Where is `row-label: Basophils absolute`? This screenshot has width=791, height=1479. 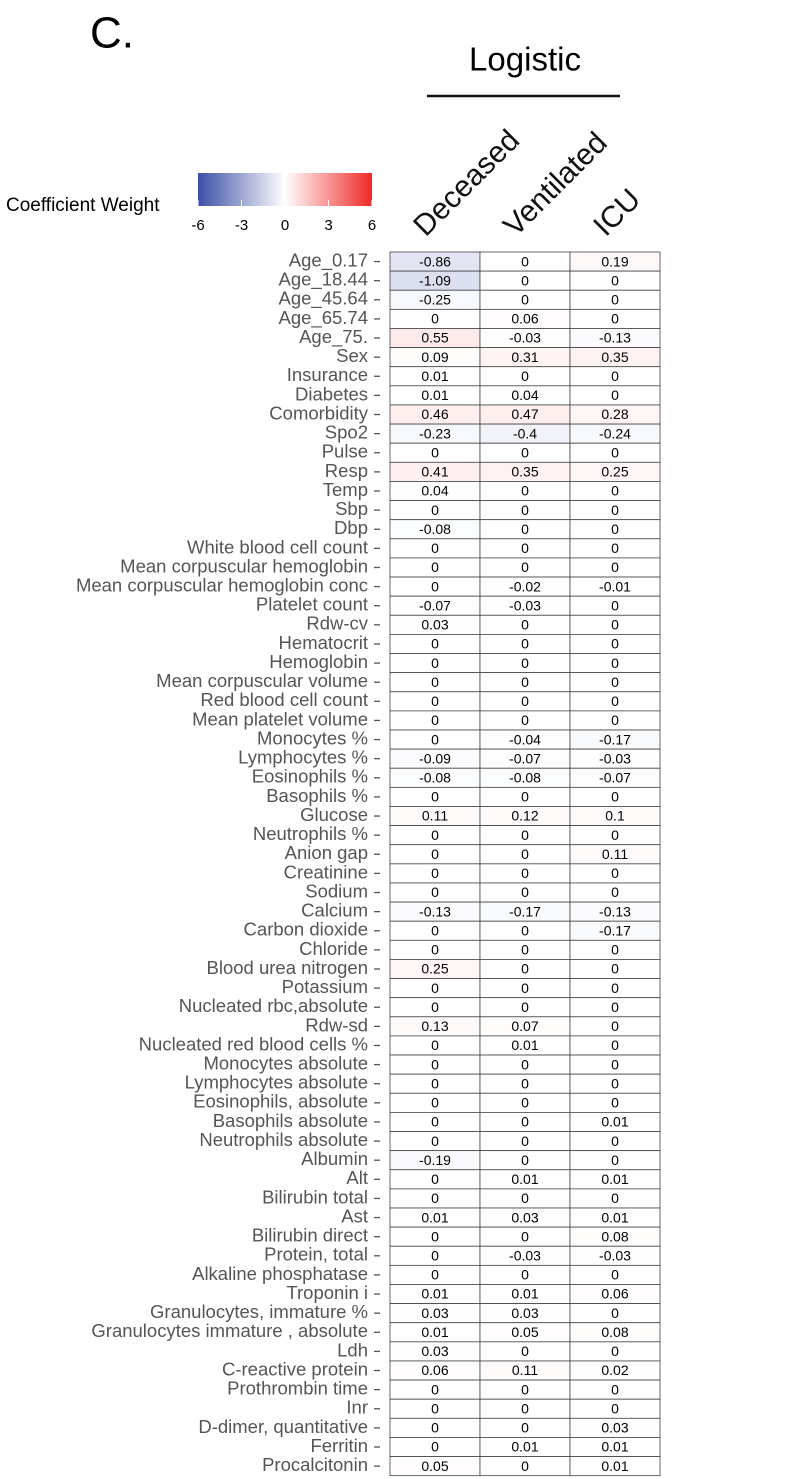 row-label: Basophils absolute is located at coordinates (290, 1120).